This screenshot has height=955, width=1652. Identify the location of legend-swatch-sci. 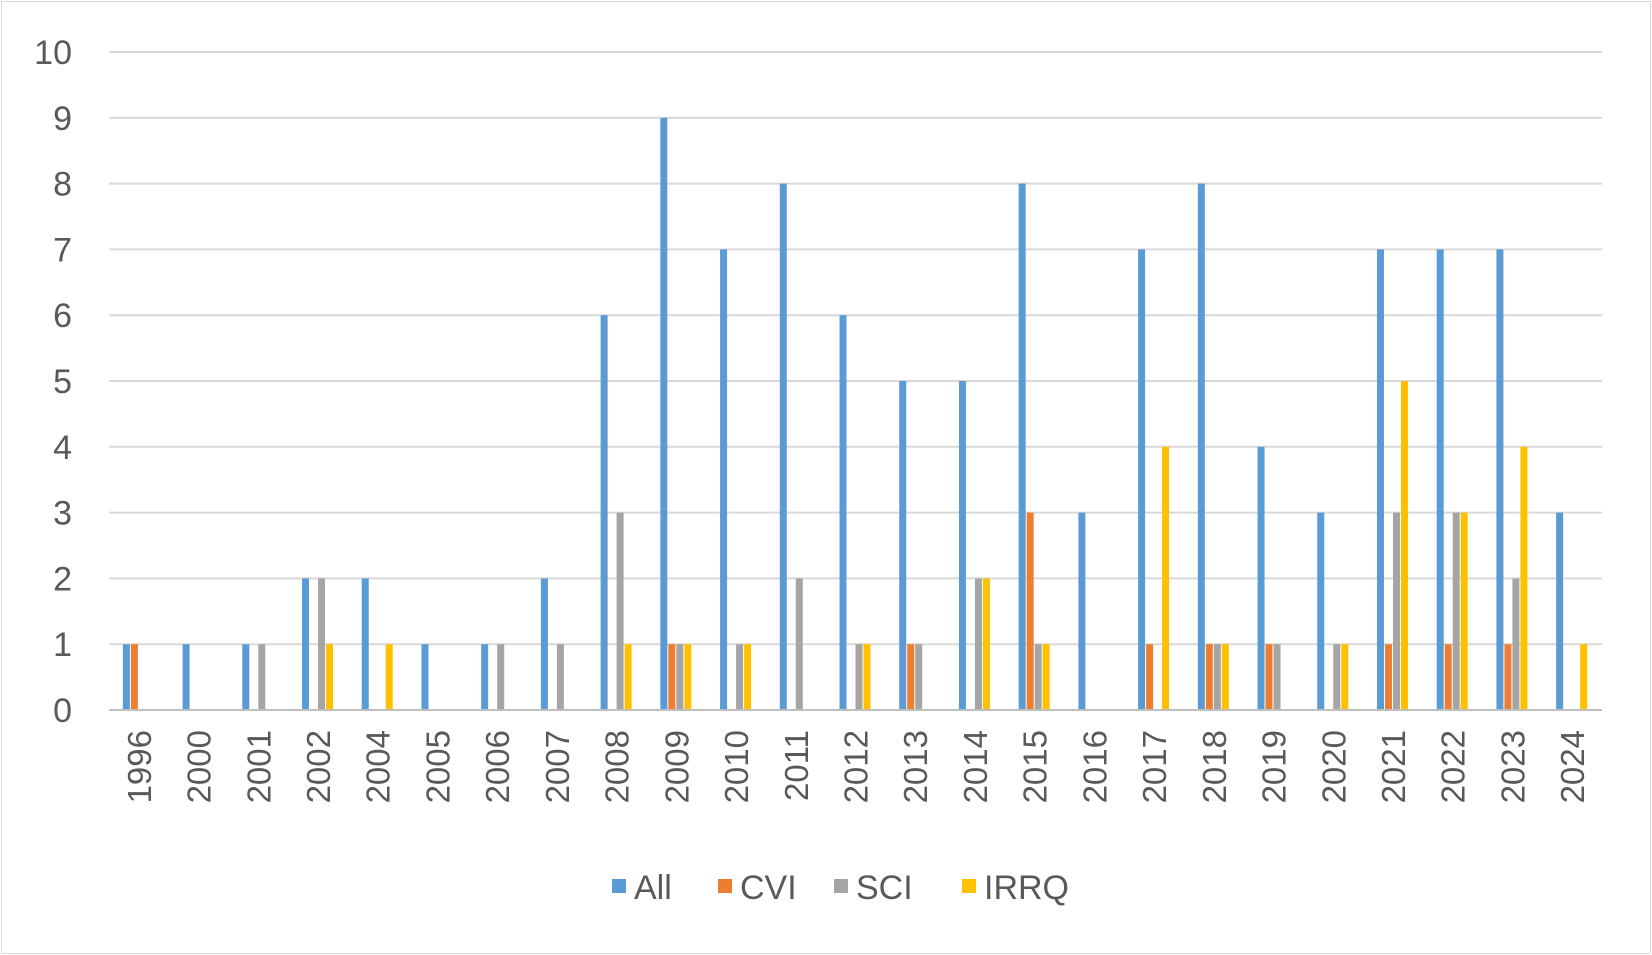
(841, 886).